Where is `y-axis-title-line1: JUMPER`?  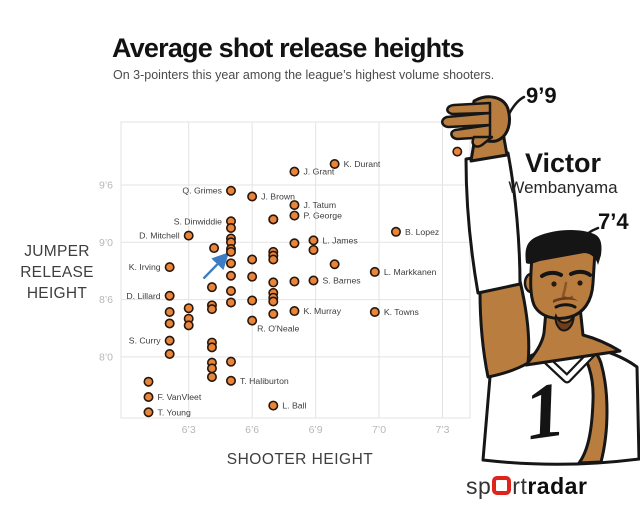 y-axis-title-line1: JUMPER is located at coordinates (57, 251).